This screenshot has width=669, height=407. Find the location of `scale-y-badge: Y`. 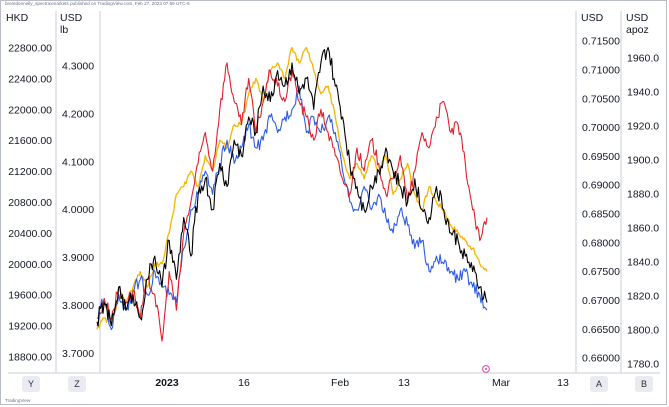

scale-y-badge: Y is located at coordinates (31, 384).